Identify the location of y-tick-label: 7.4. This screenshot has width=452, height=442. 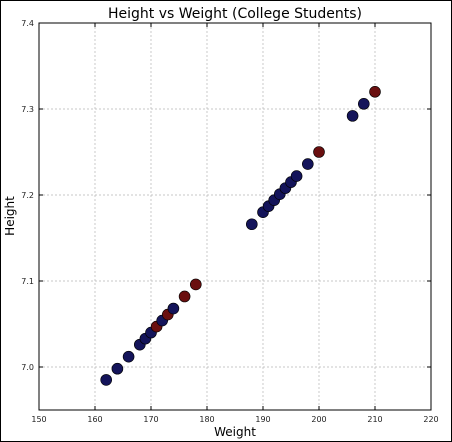
(27, 23).